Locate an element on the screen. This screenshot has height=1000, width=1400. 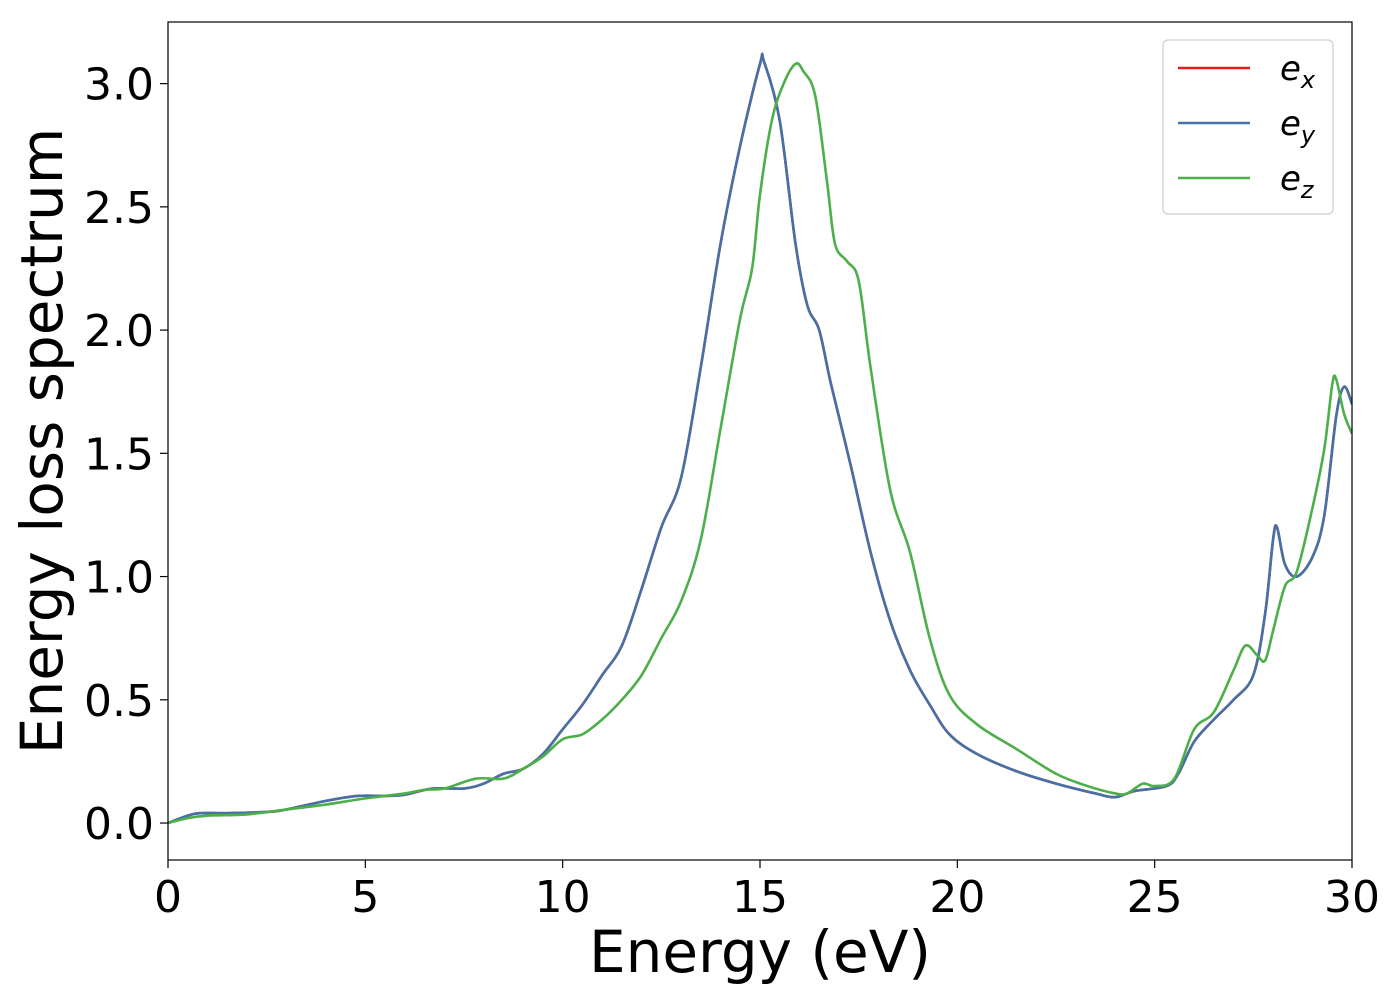
y-tick-label: 3.0 is located at coordinates (119, 85).